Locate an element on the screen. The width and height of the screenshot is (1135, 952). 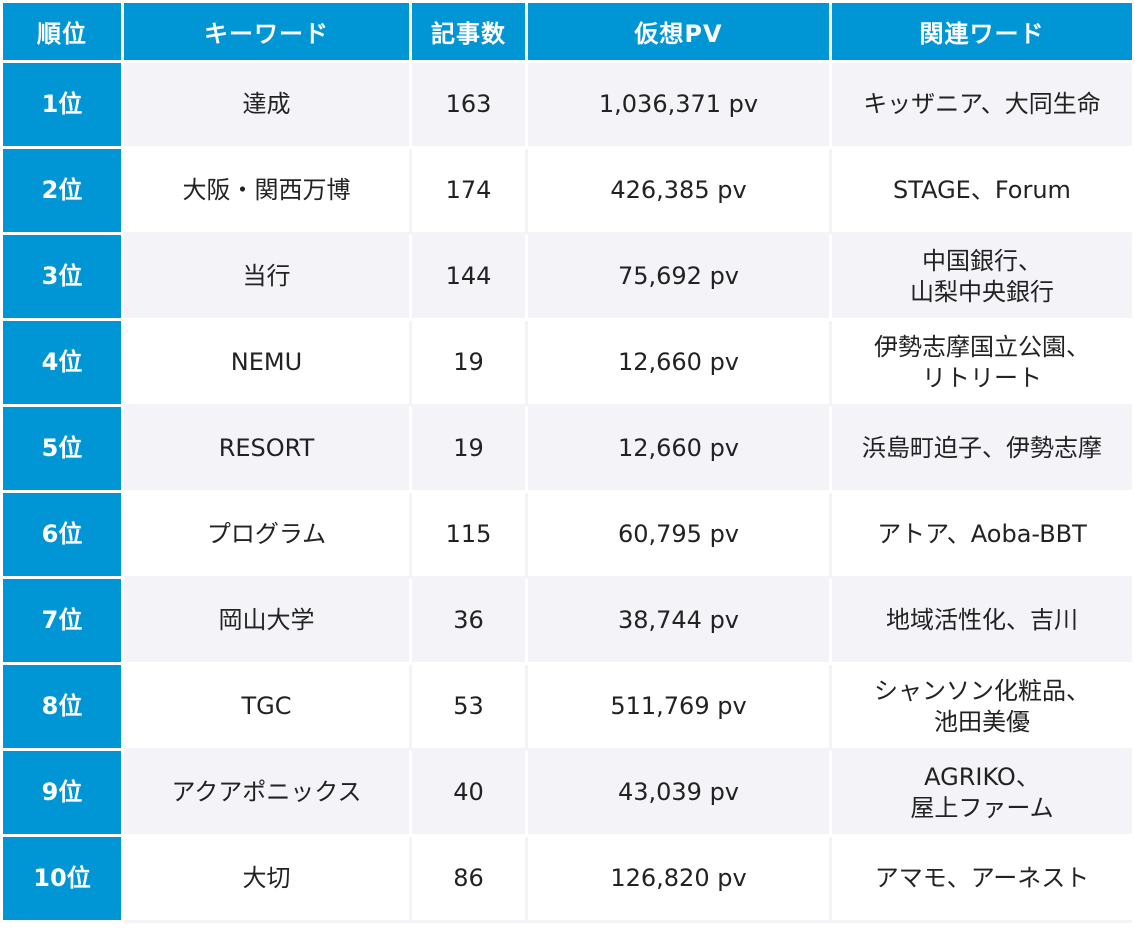
table-row: 2位 大阪・関西万博 174 426,385 pv STAGE、Forum is located at coordinates (567, 192).